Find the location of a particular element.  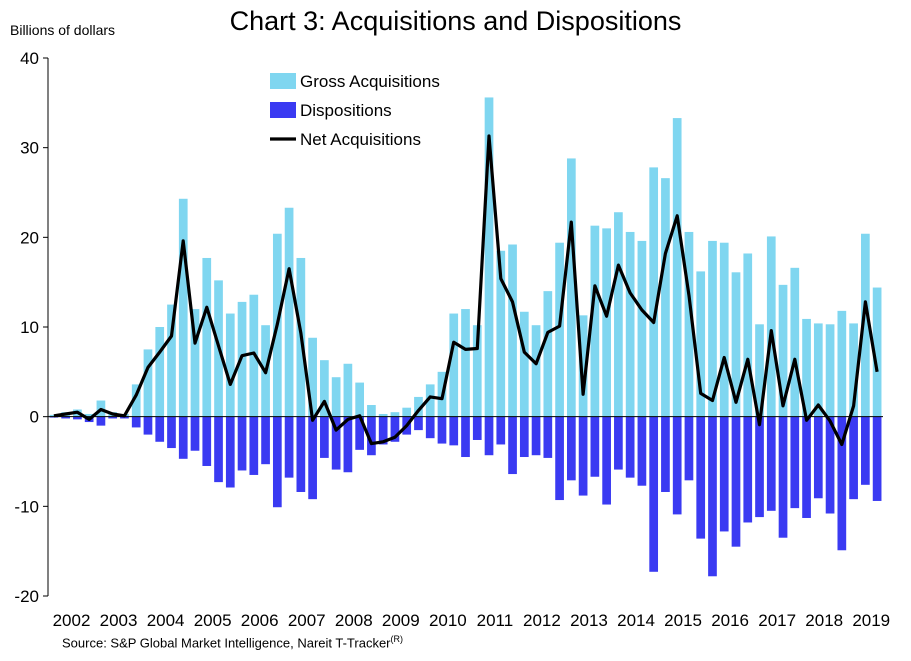

x-tick-label: 2002 is located at coordinates (72, 620).